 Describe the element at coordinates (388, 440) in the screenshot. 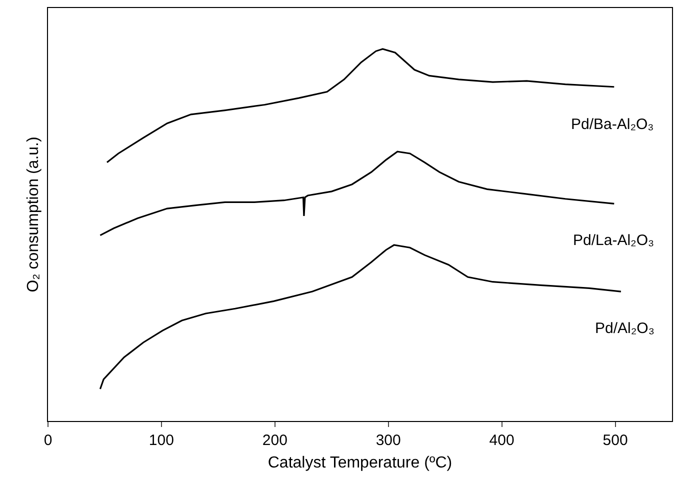

I see `x-tick-label: 300` at that location.